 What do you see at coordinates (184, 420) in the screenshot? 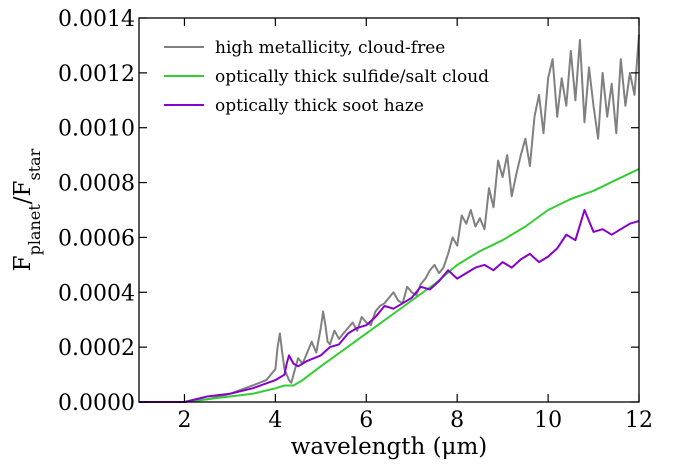
I see `x-tick-label-0: 2` at bounding box center [184, 420].